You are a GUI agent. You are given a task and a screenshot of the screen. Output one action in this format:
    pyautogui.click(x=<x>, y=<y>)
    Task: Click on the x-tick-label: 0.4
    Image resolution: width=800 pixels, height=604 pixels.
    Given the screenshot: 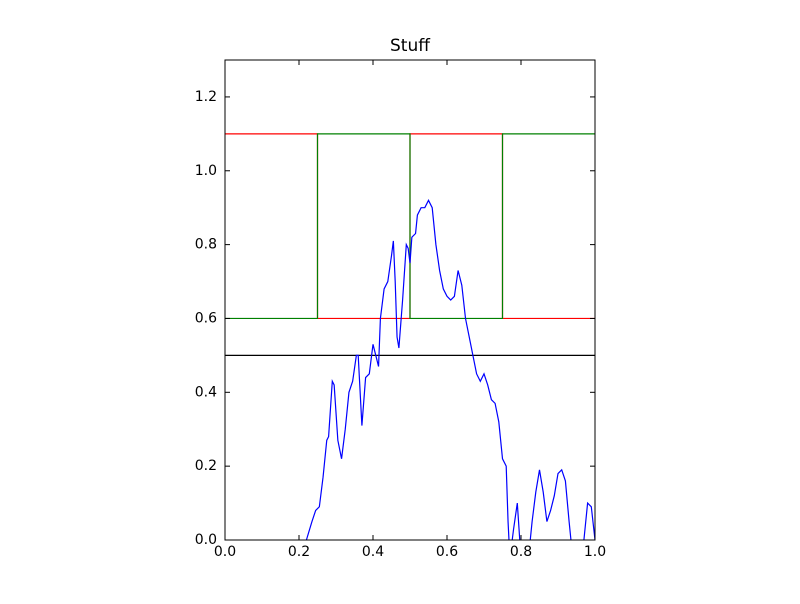 What is the action you would take?
    pyautogui.click(x=373, y=552)
    